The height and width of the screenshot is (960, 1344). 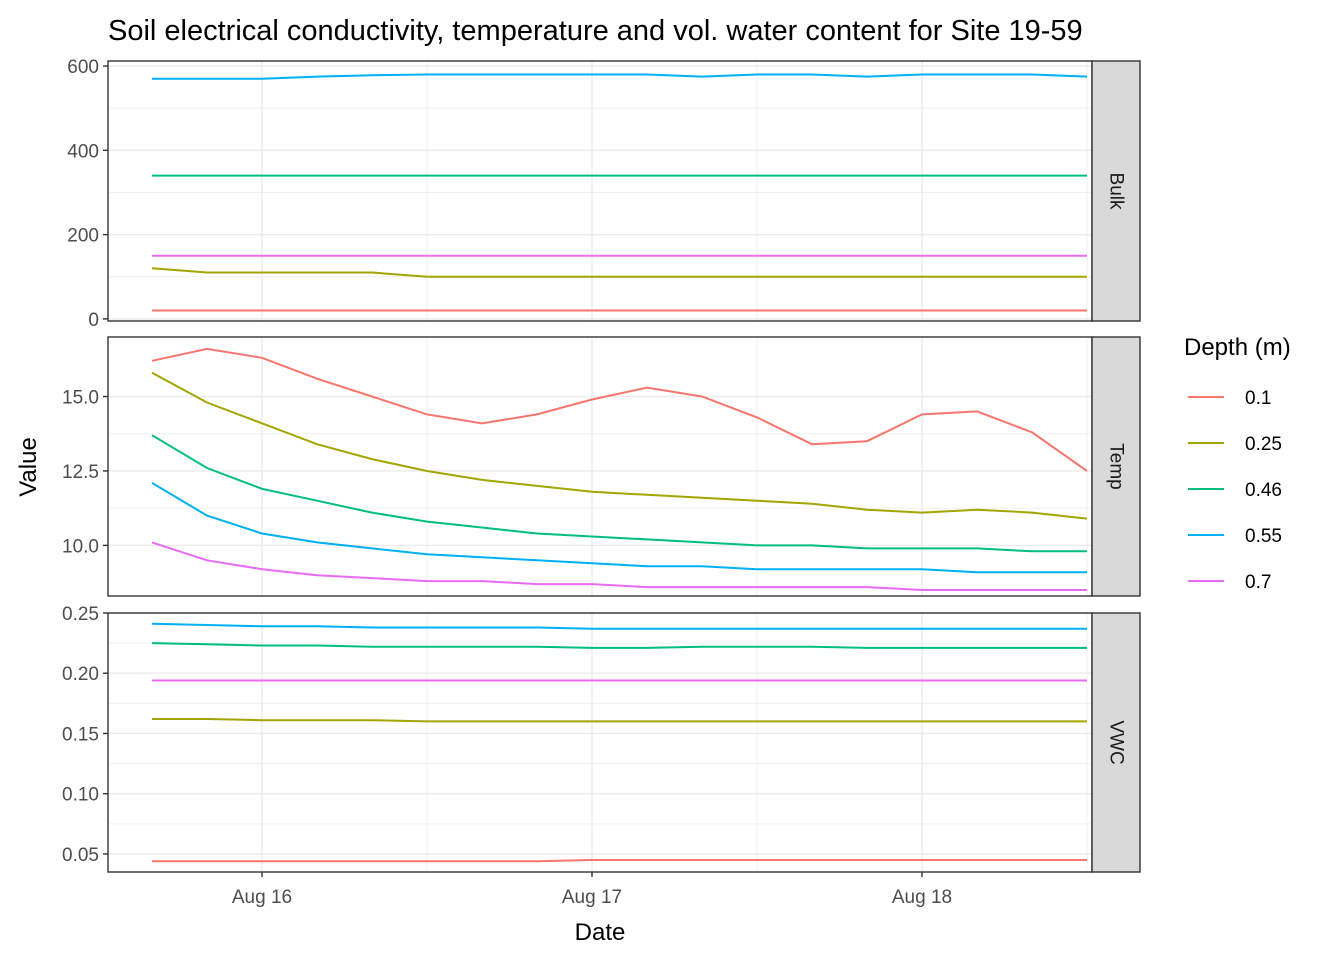 I want to click on x-axis: Aug 16 Aug 17 Aug 18, so click(x=592, y=890).